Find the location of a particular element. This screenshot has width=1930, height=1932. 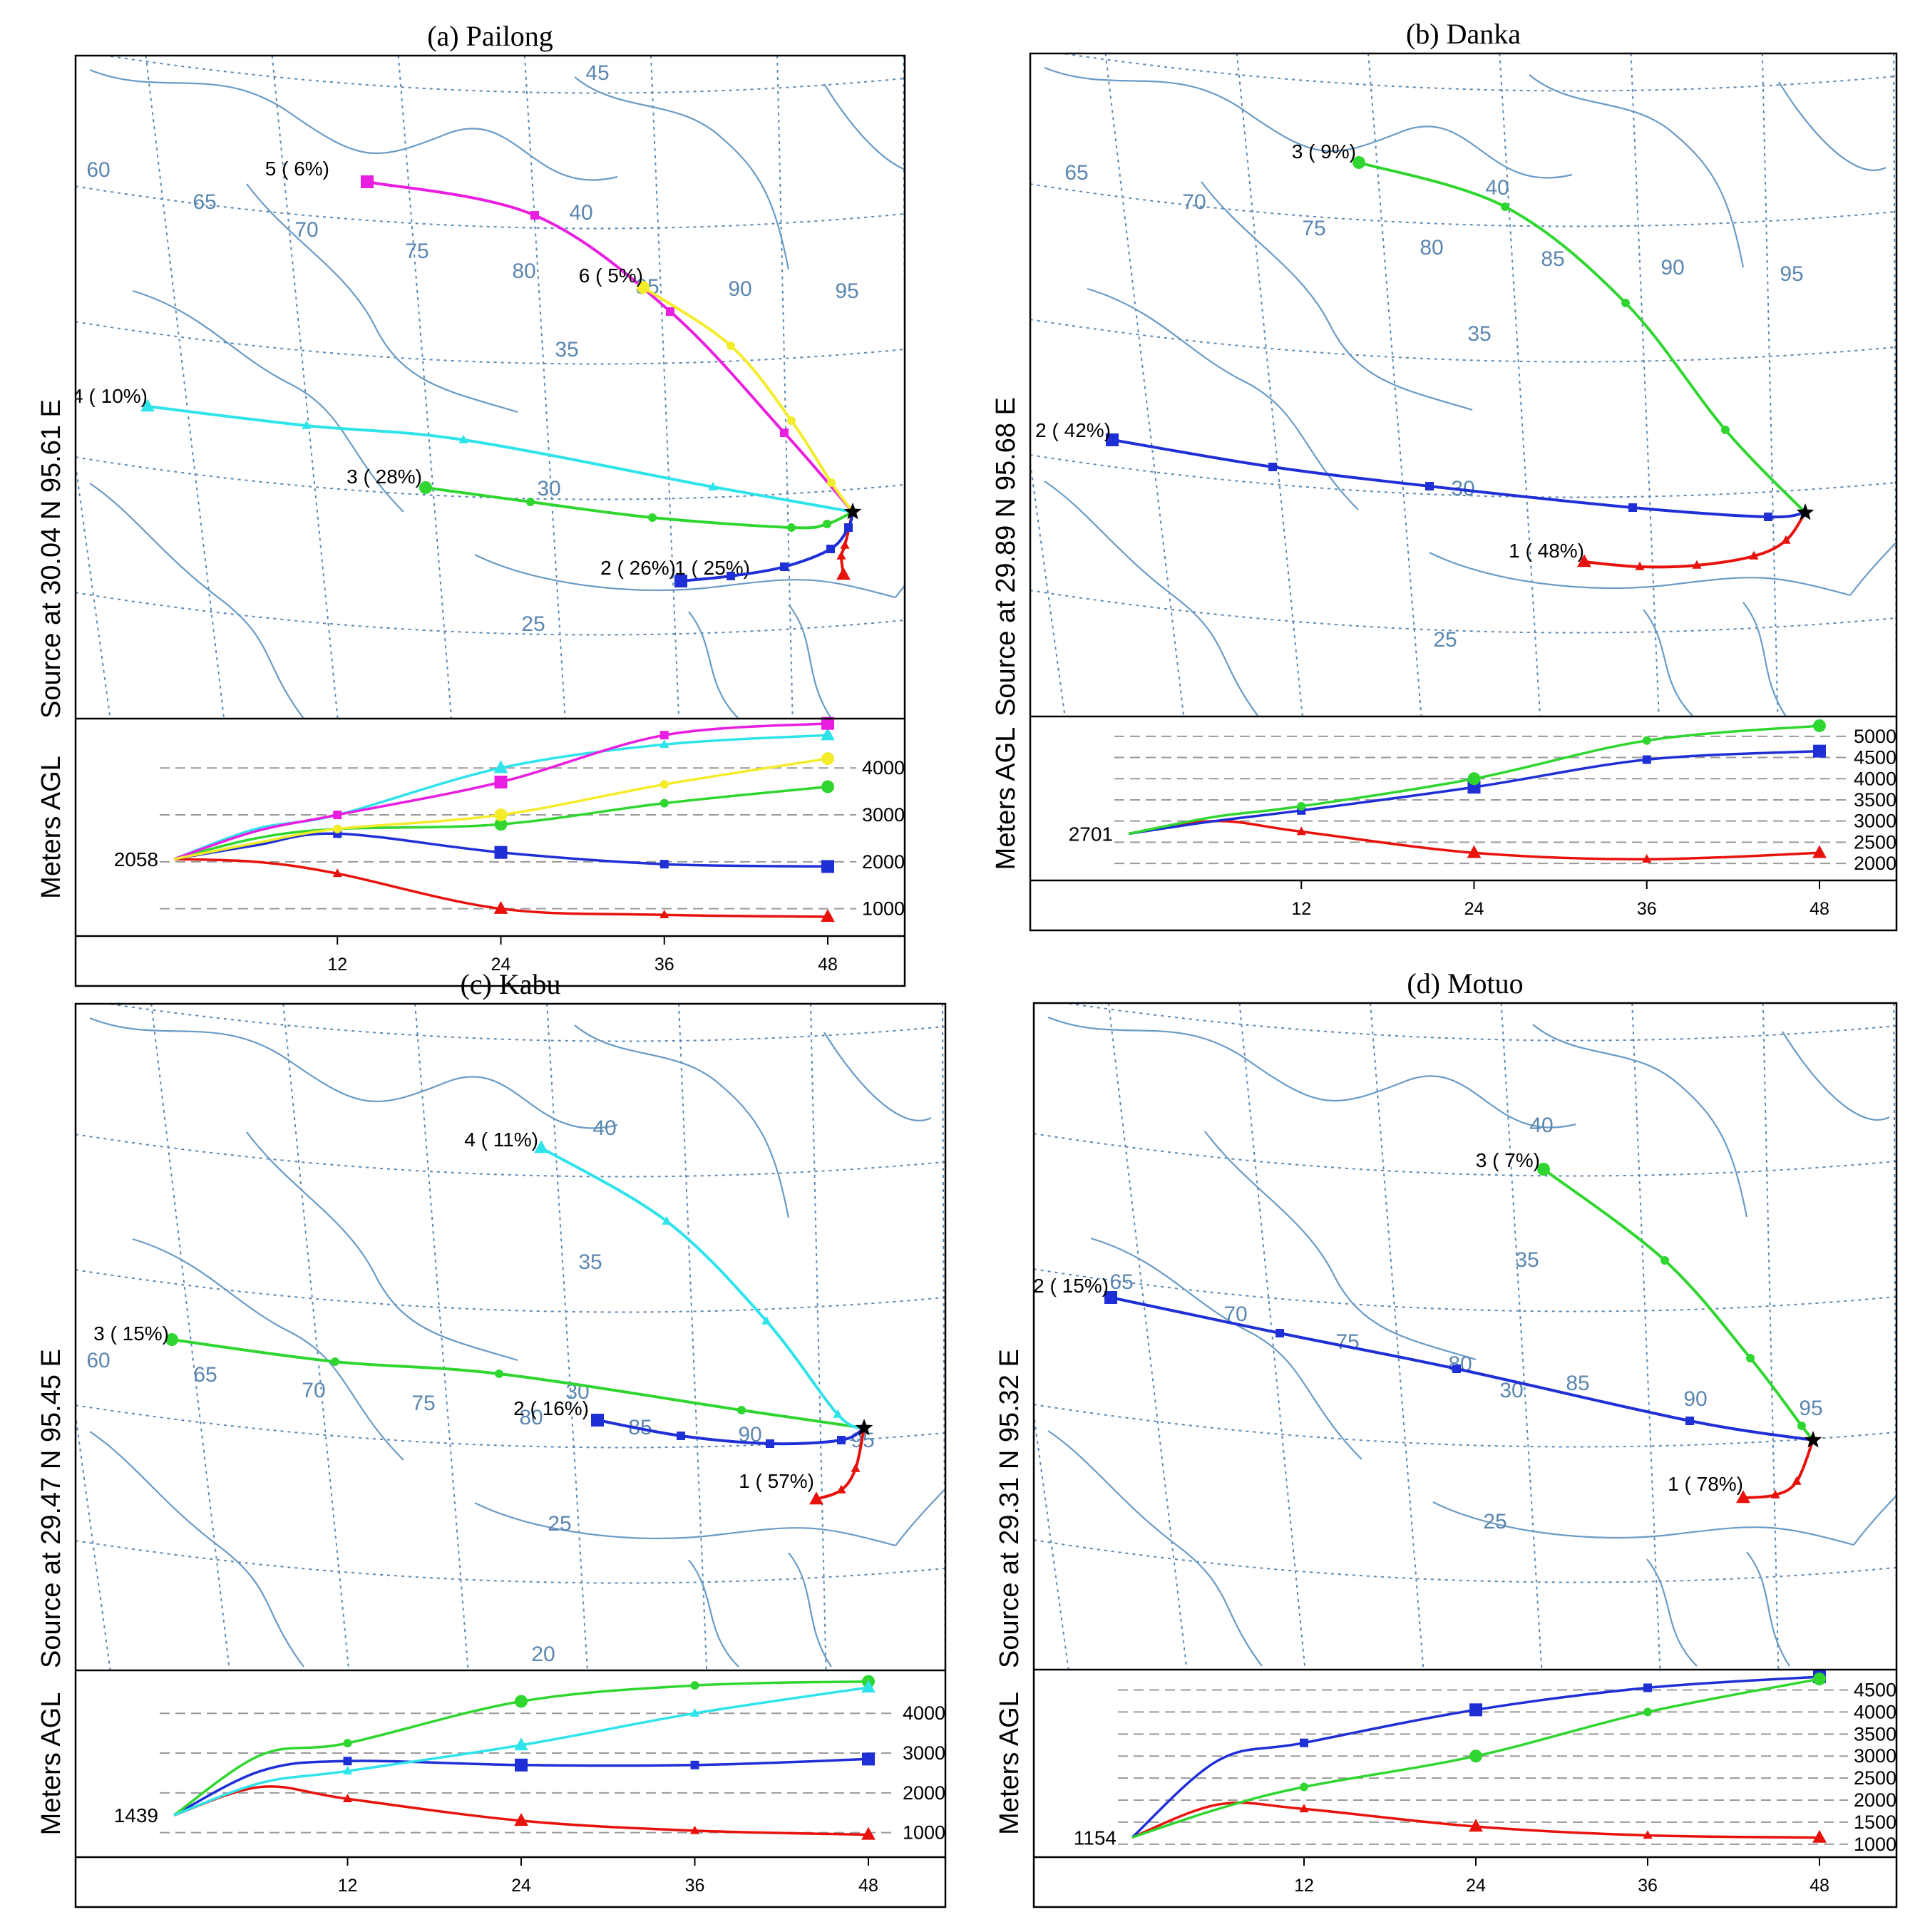

altitude-panel: 4000 3000 2000 1000 2058 12 24 36 48 is located at coordinates (509, 845).